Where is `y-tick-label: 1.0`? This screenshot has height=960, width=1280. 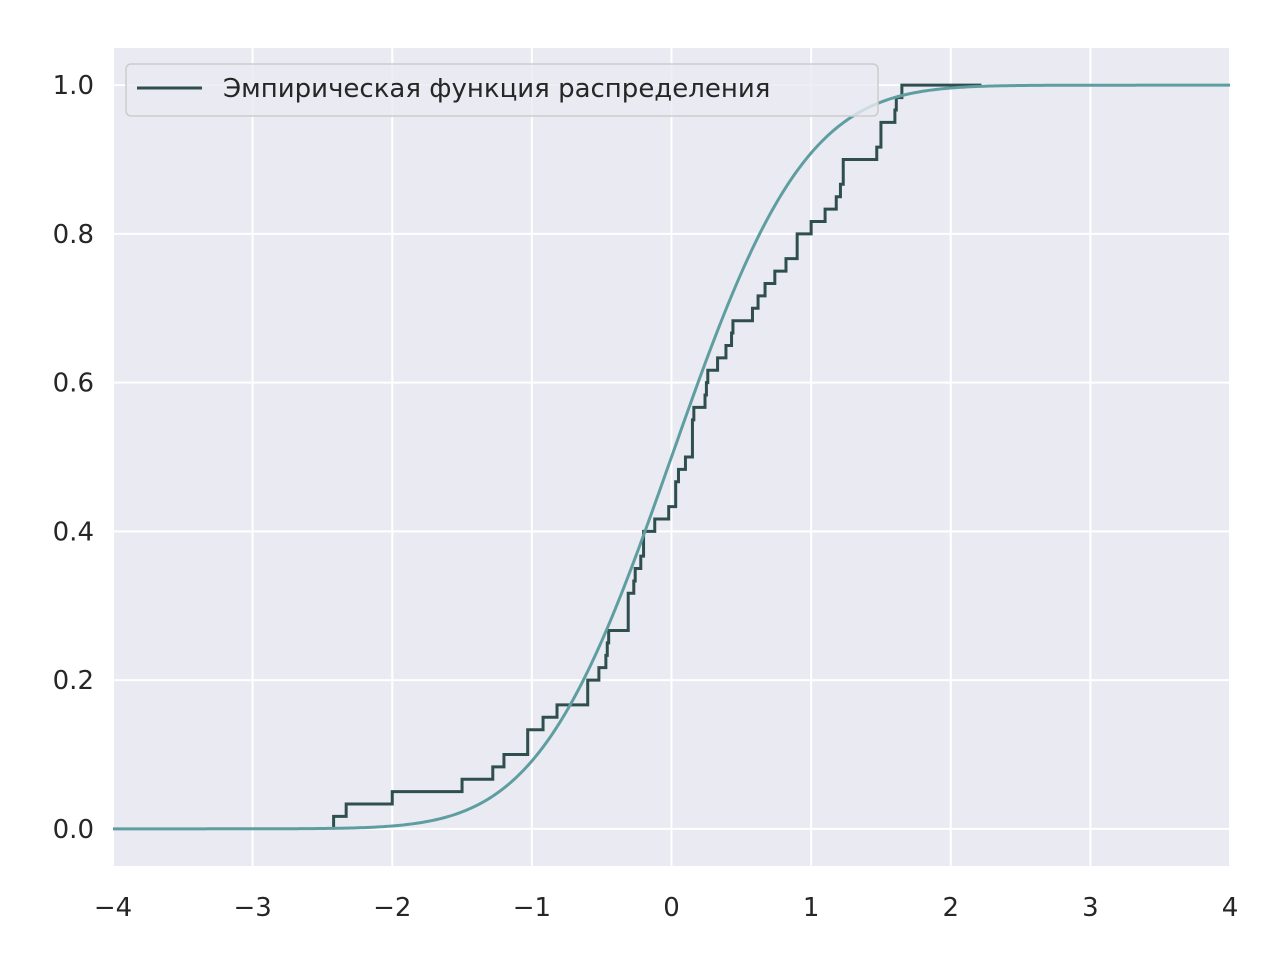
y-tick-label: 1.0 is located at coordinates (73, 86).